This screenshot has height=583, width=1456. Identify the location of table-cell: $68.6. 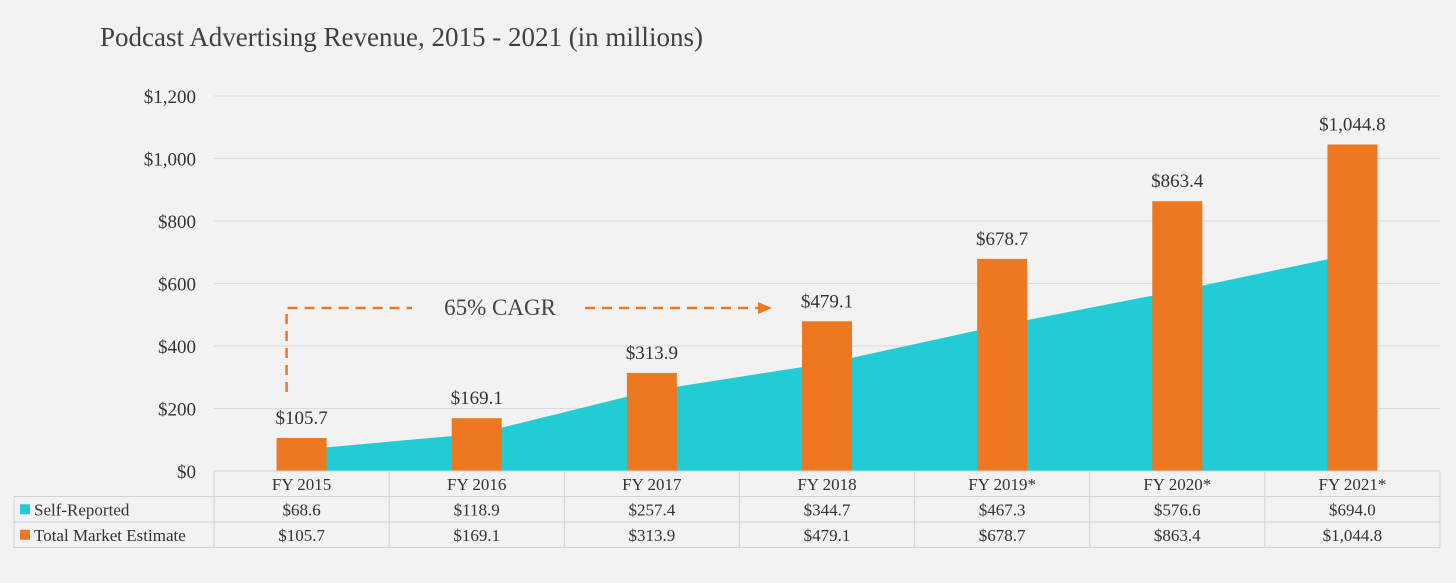
(301, 509).